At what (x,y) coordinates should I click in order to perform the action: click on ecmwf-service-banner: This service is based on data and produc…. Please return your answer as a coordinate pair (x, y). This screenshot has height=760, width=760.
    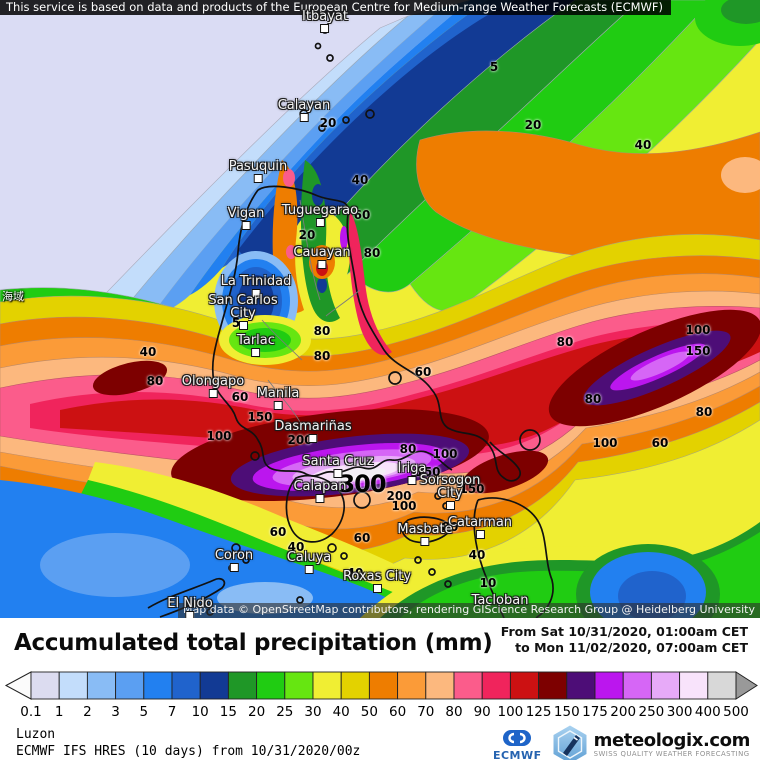
    Looking at the image, I should click on (335, 7).